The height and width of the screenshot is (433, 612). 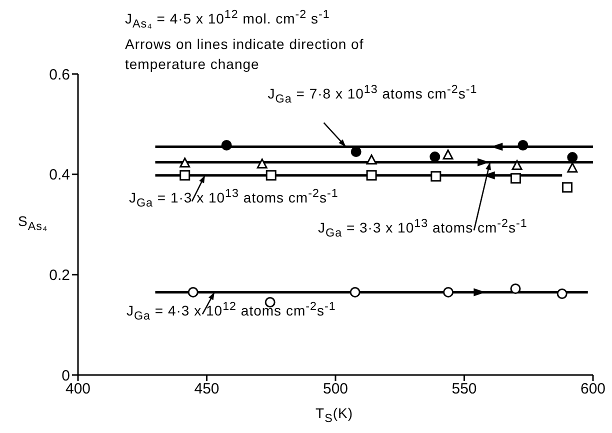 What do you see at coordinates (464, 389) in the screenshot?
I see `x-tick-label: 550` at bounding box center [464, 389].